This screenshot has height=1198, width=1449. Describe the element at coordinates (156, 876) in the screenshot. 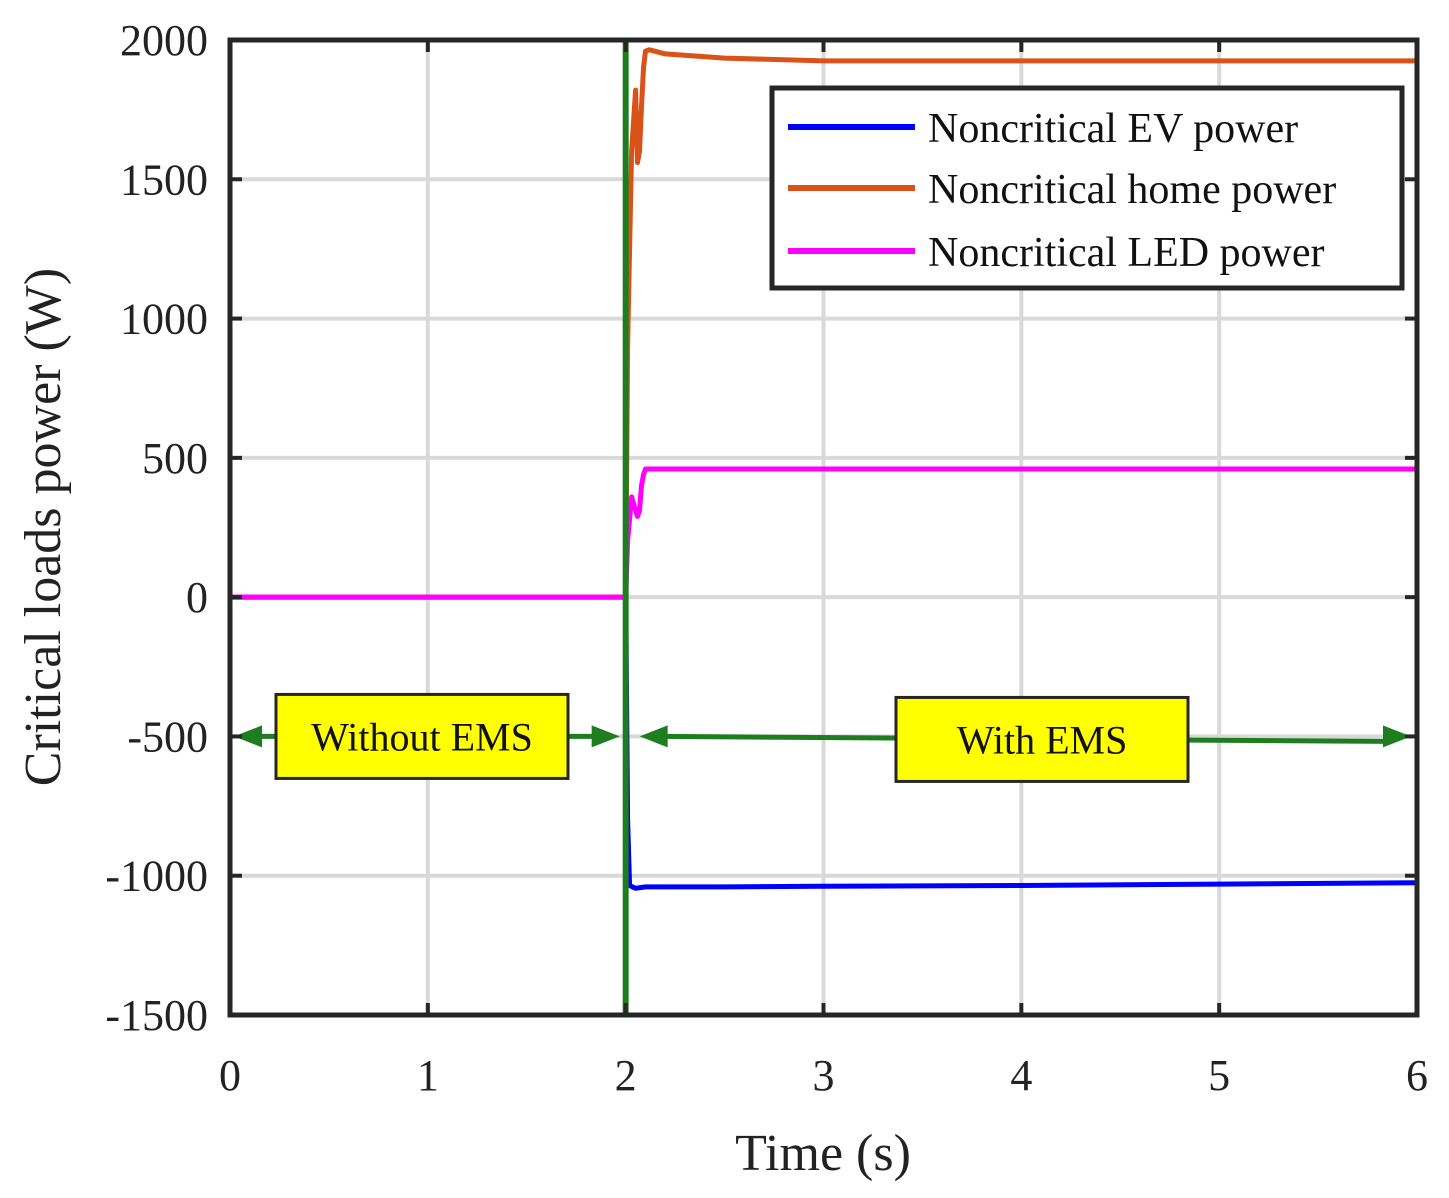

I see `y-tick-label: -1000` at that location.